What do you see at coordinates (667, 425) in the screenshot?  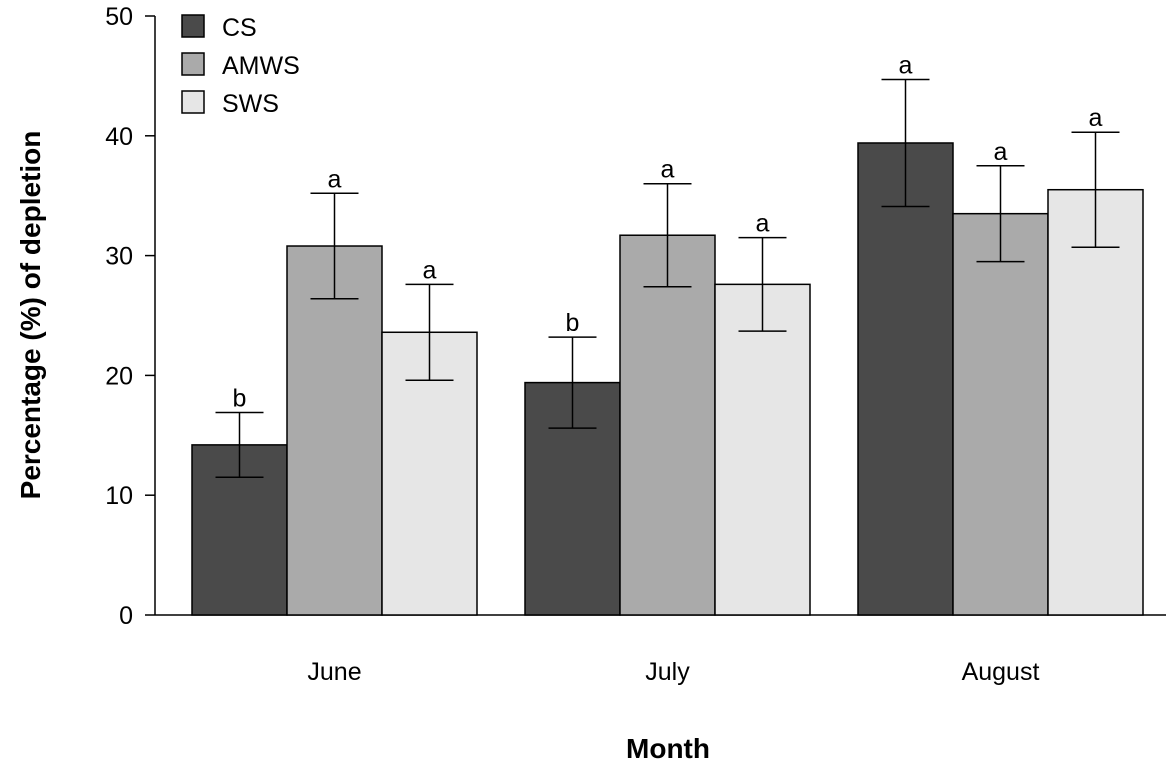 I see `bar-amws-july` at bounding box center [667, 425].